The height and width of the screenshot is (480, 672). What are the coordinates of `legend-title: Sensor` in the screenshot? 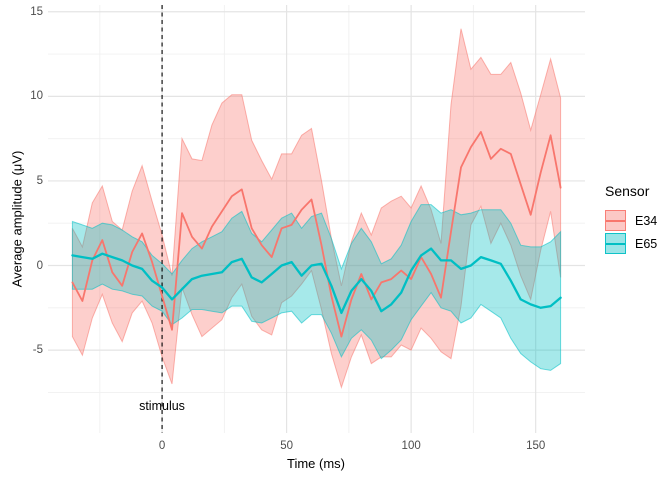 It's located at (627, 191).